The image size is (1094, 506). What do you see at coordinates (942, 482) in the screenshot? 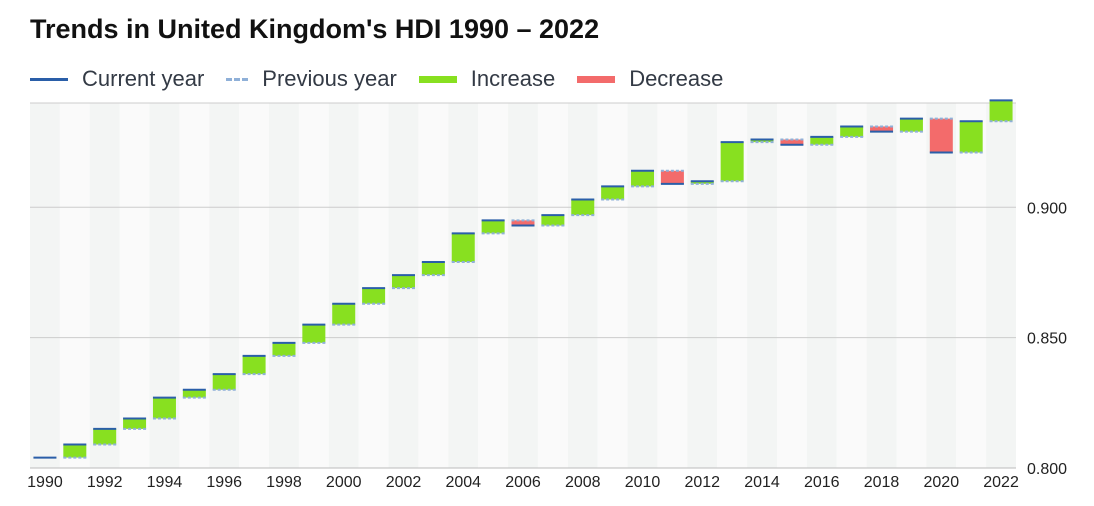
I see `x-tick-label: 2020` at bounding box center [942, 482].